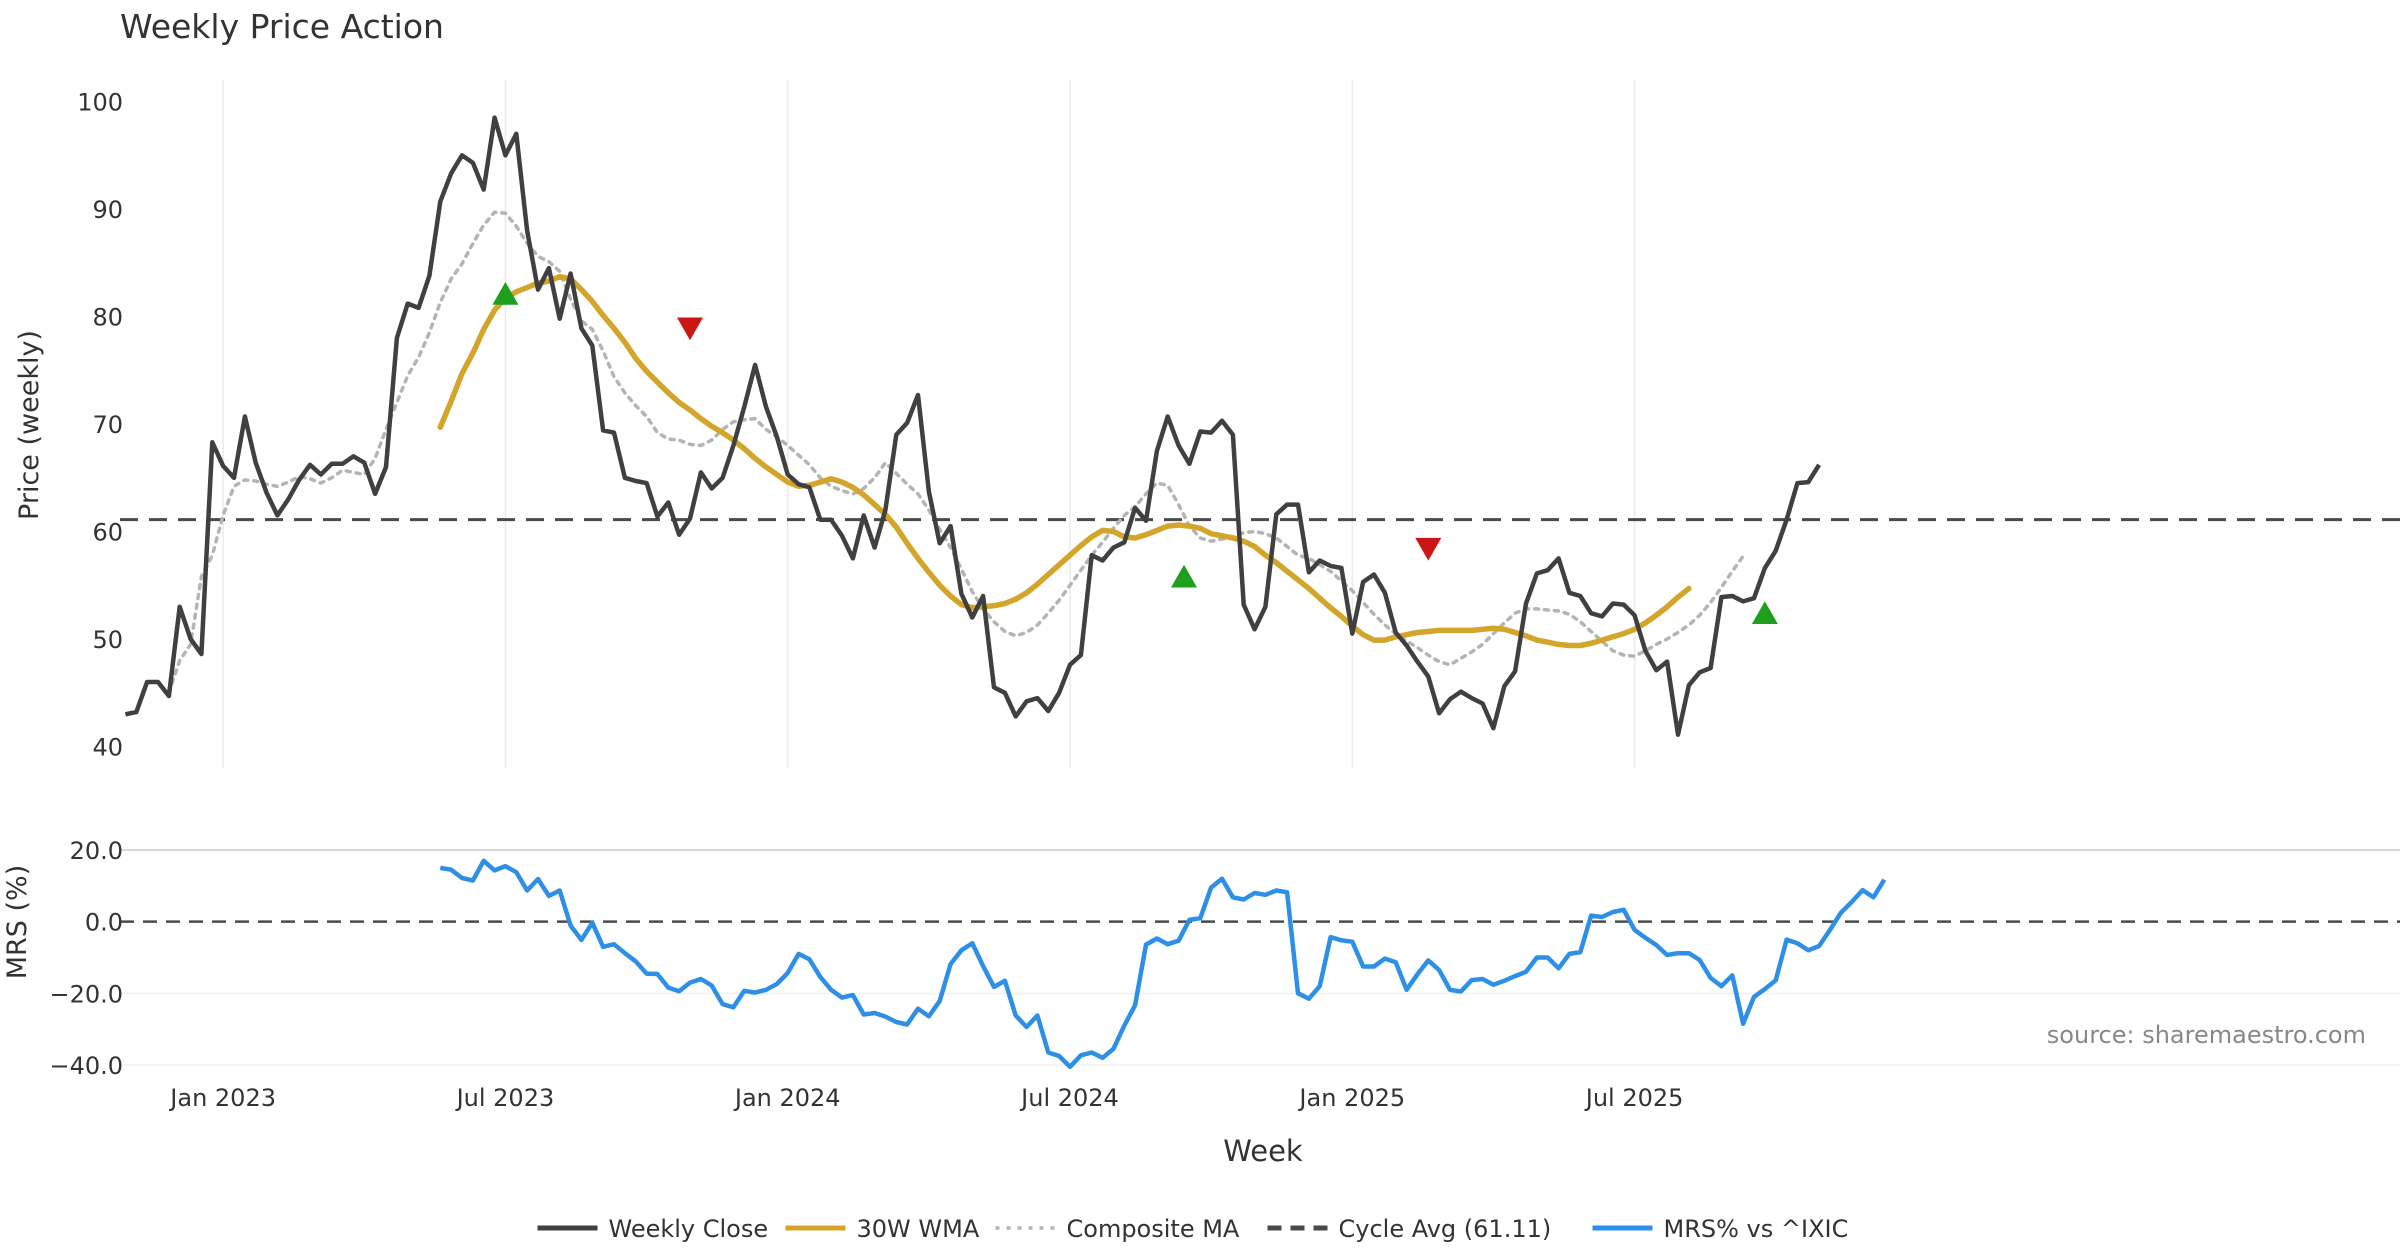 The image size is (2400, 1260). I want to click on legend-entry-label: MRS% vs ^IXIC, so click(1756, 1229).